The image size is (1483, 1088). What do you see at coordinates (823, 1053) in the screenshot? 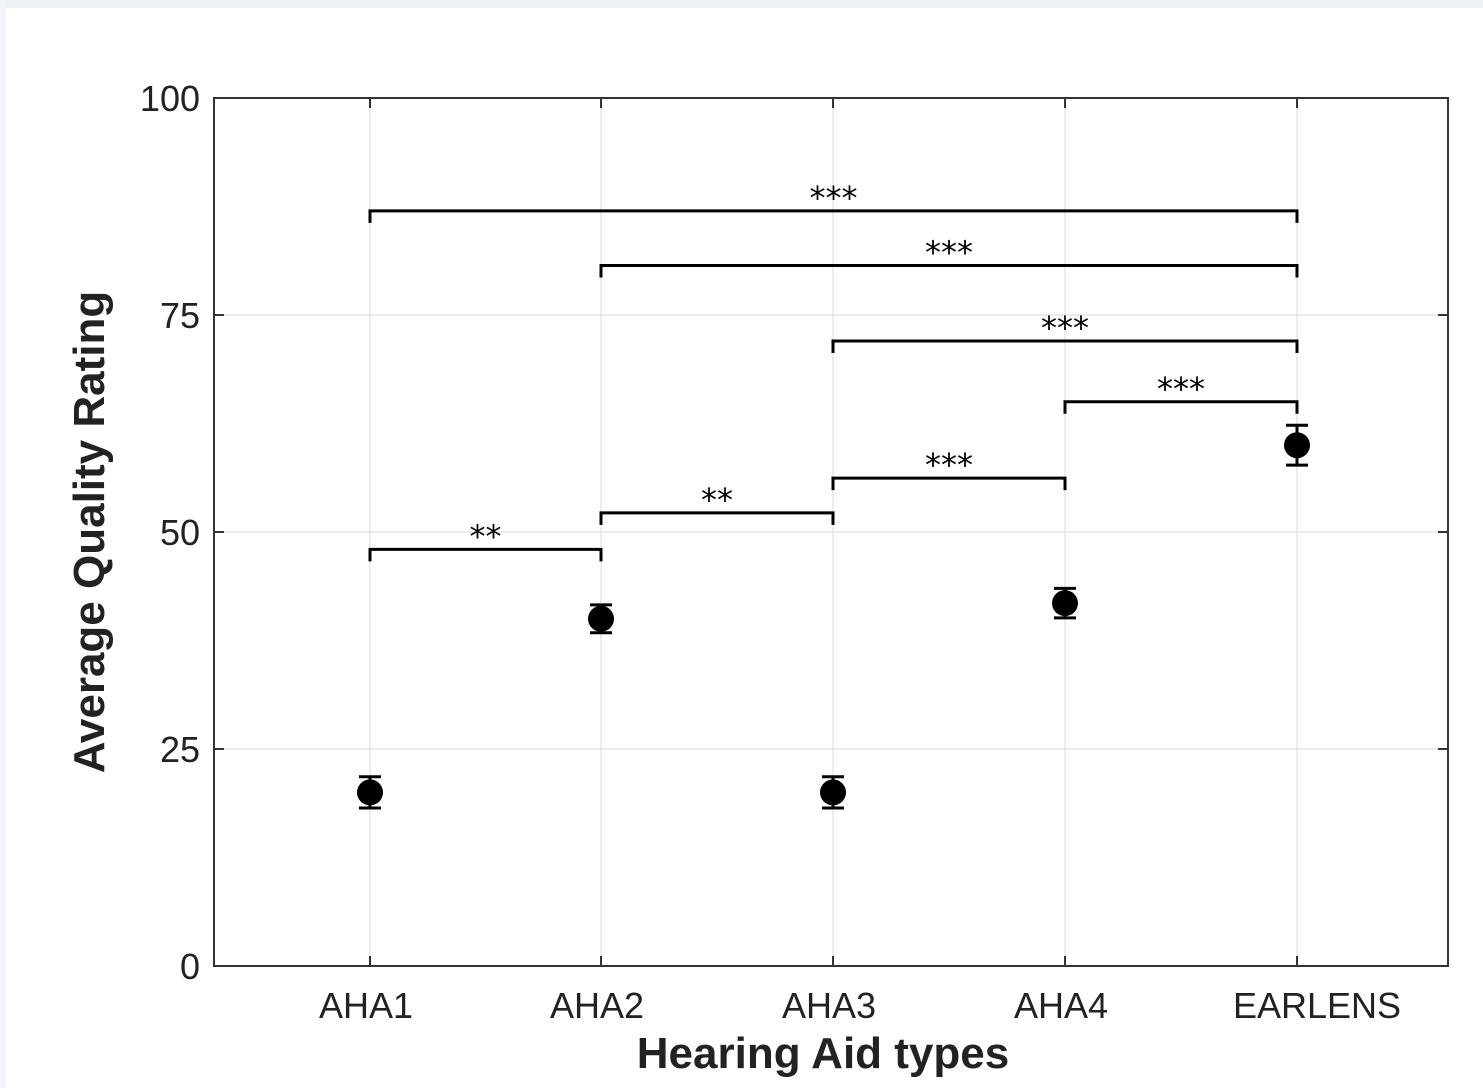
I see `x-axis-title: Hearing Aid types` at bounding box center [823, 1053].